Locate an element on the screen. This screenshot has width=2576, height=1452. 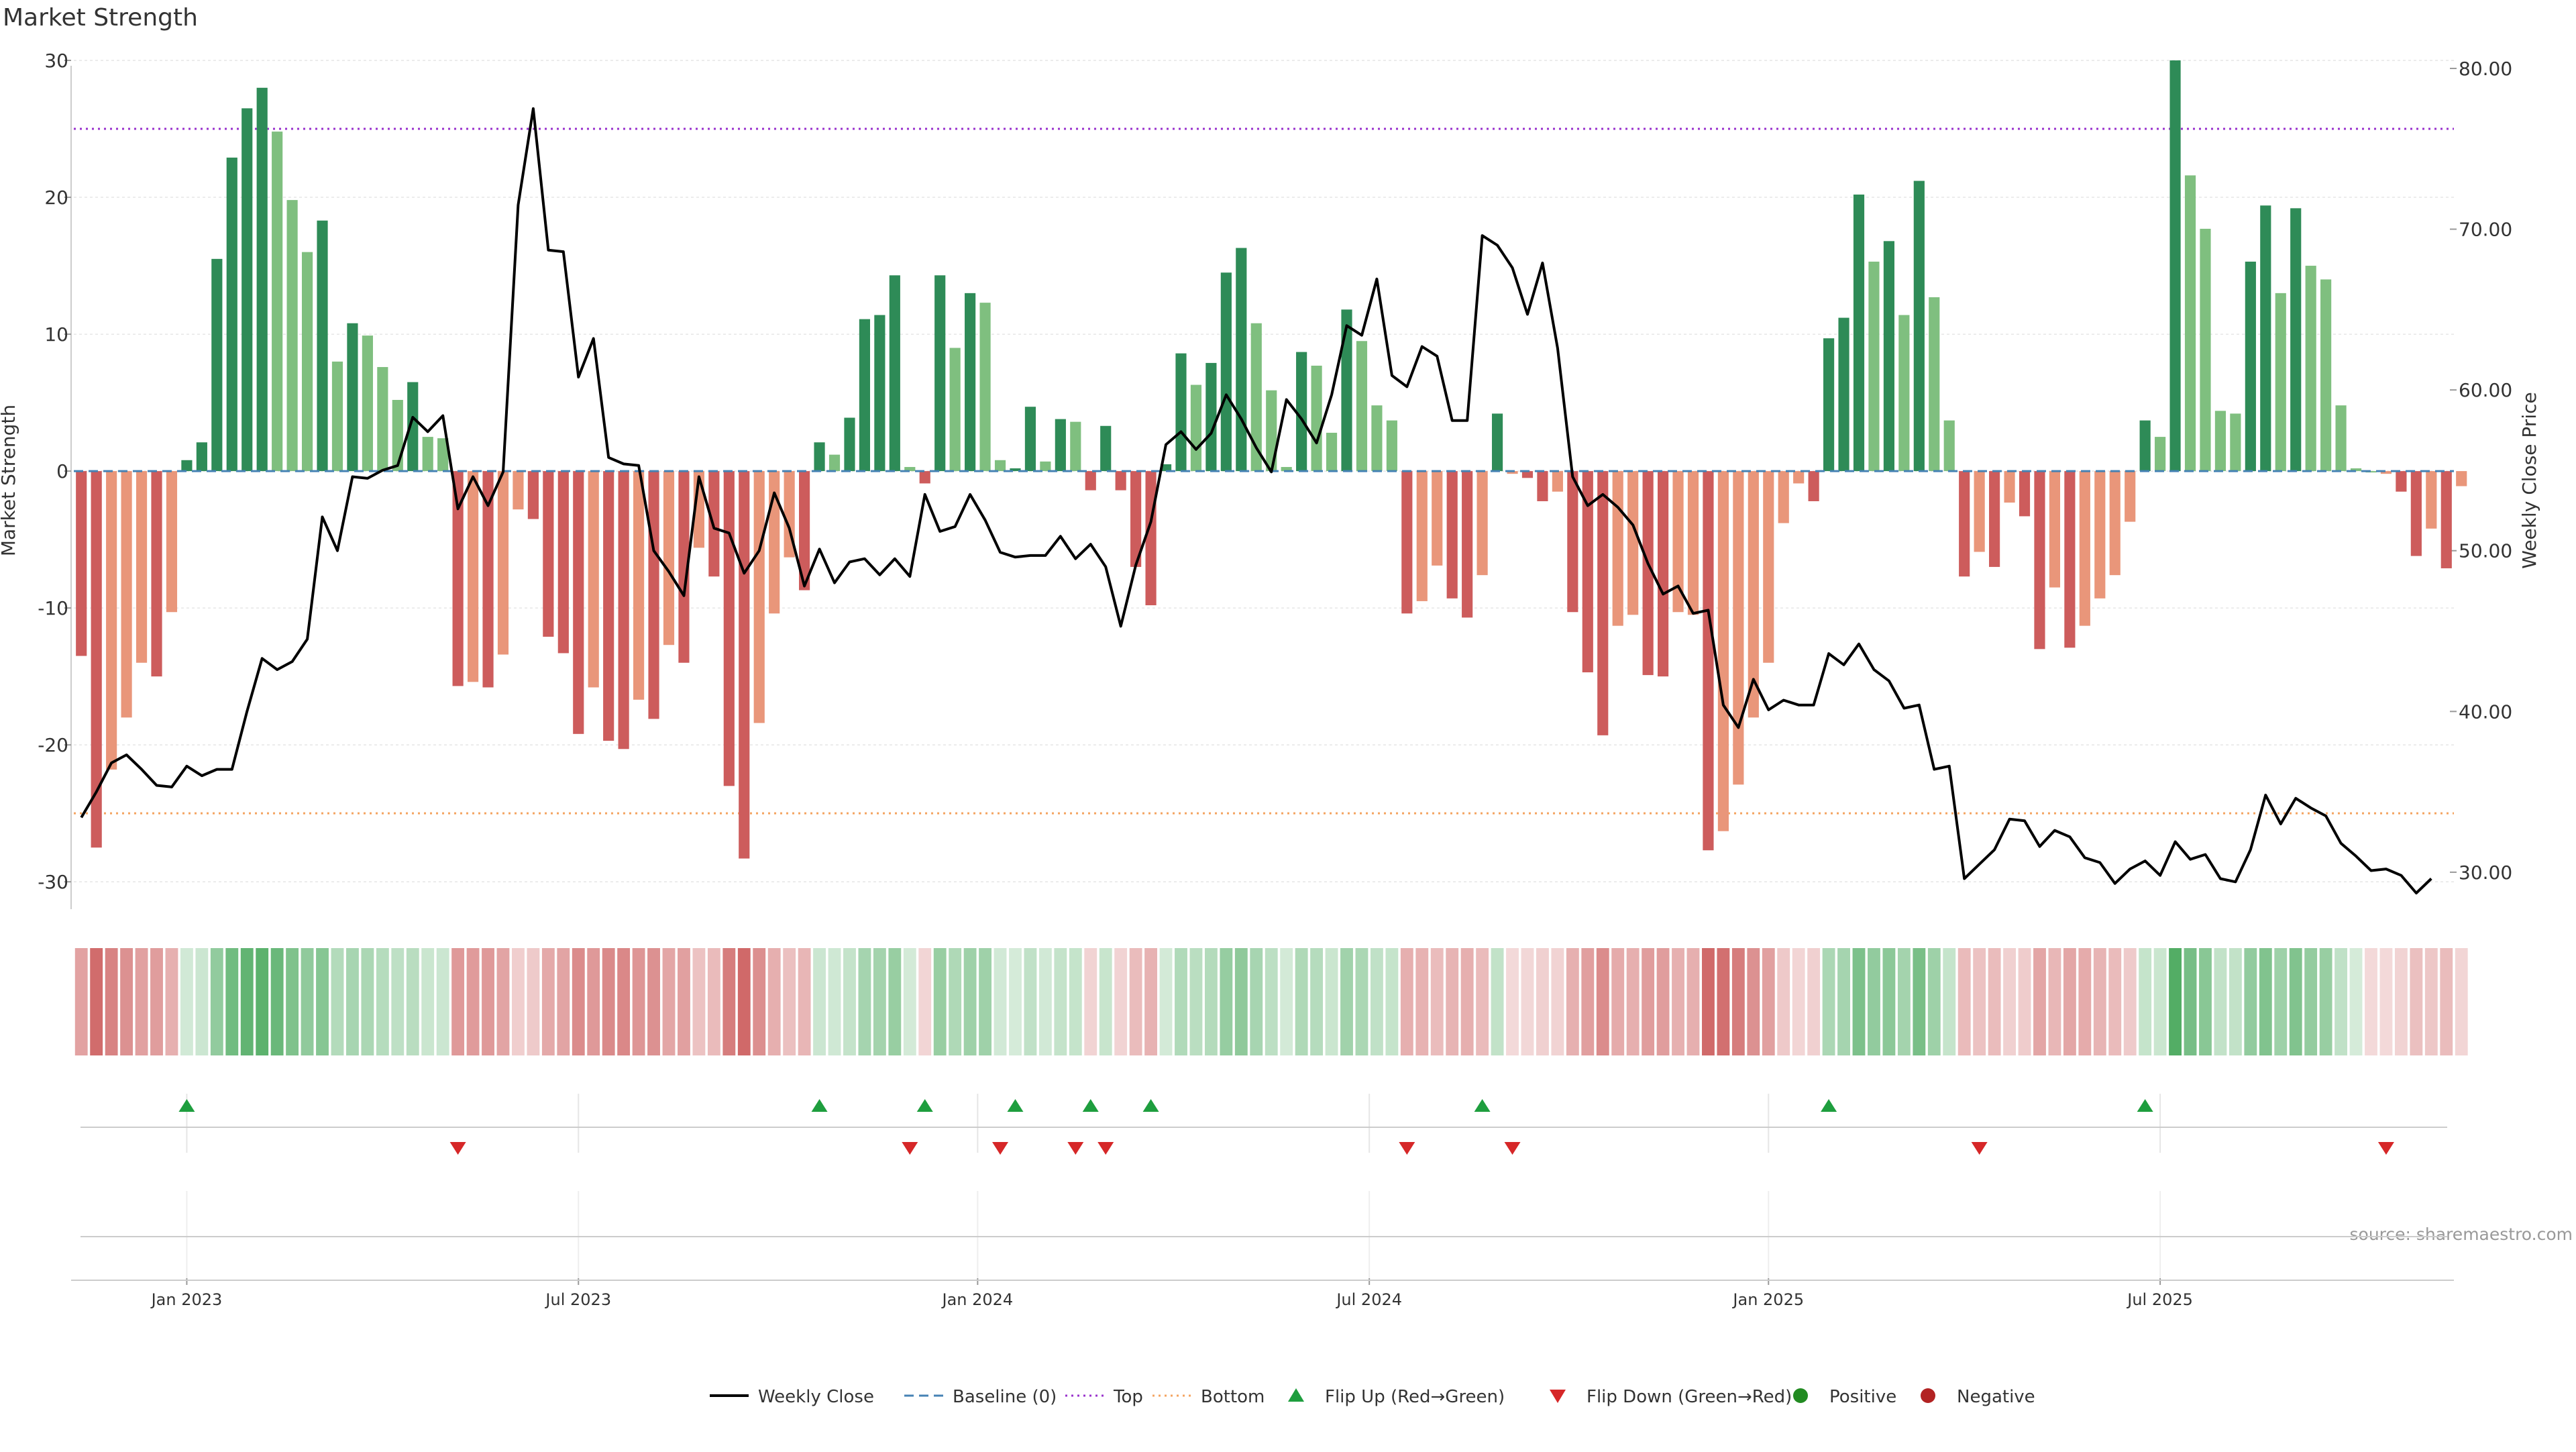
legend-item: Baseline (0) is located at coordinates (980, 1397).